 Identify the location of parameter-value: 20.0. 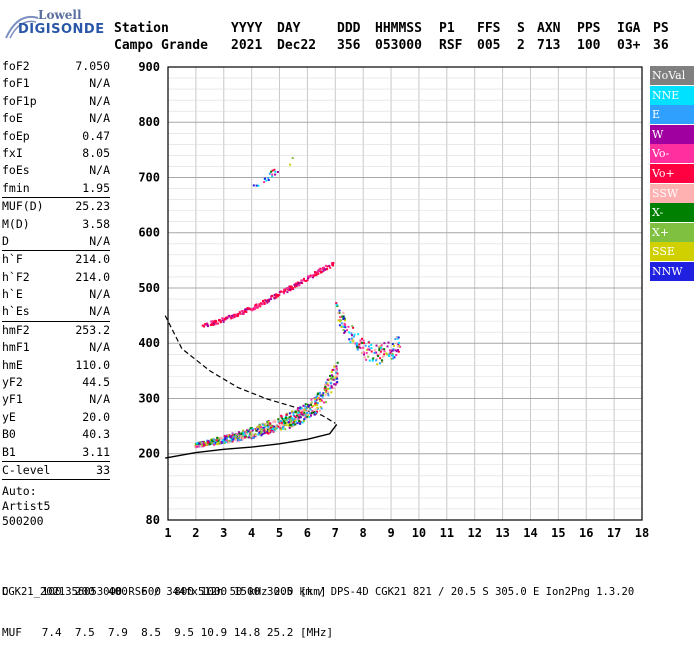
(96, 416).